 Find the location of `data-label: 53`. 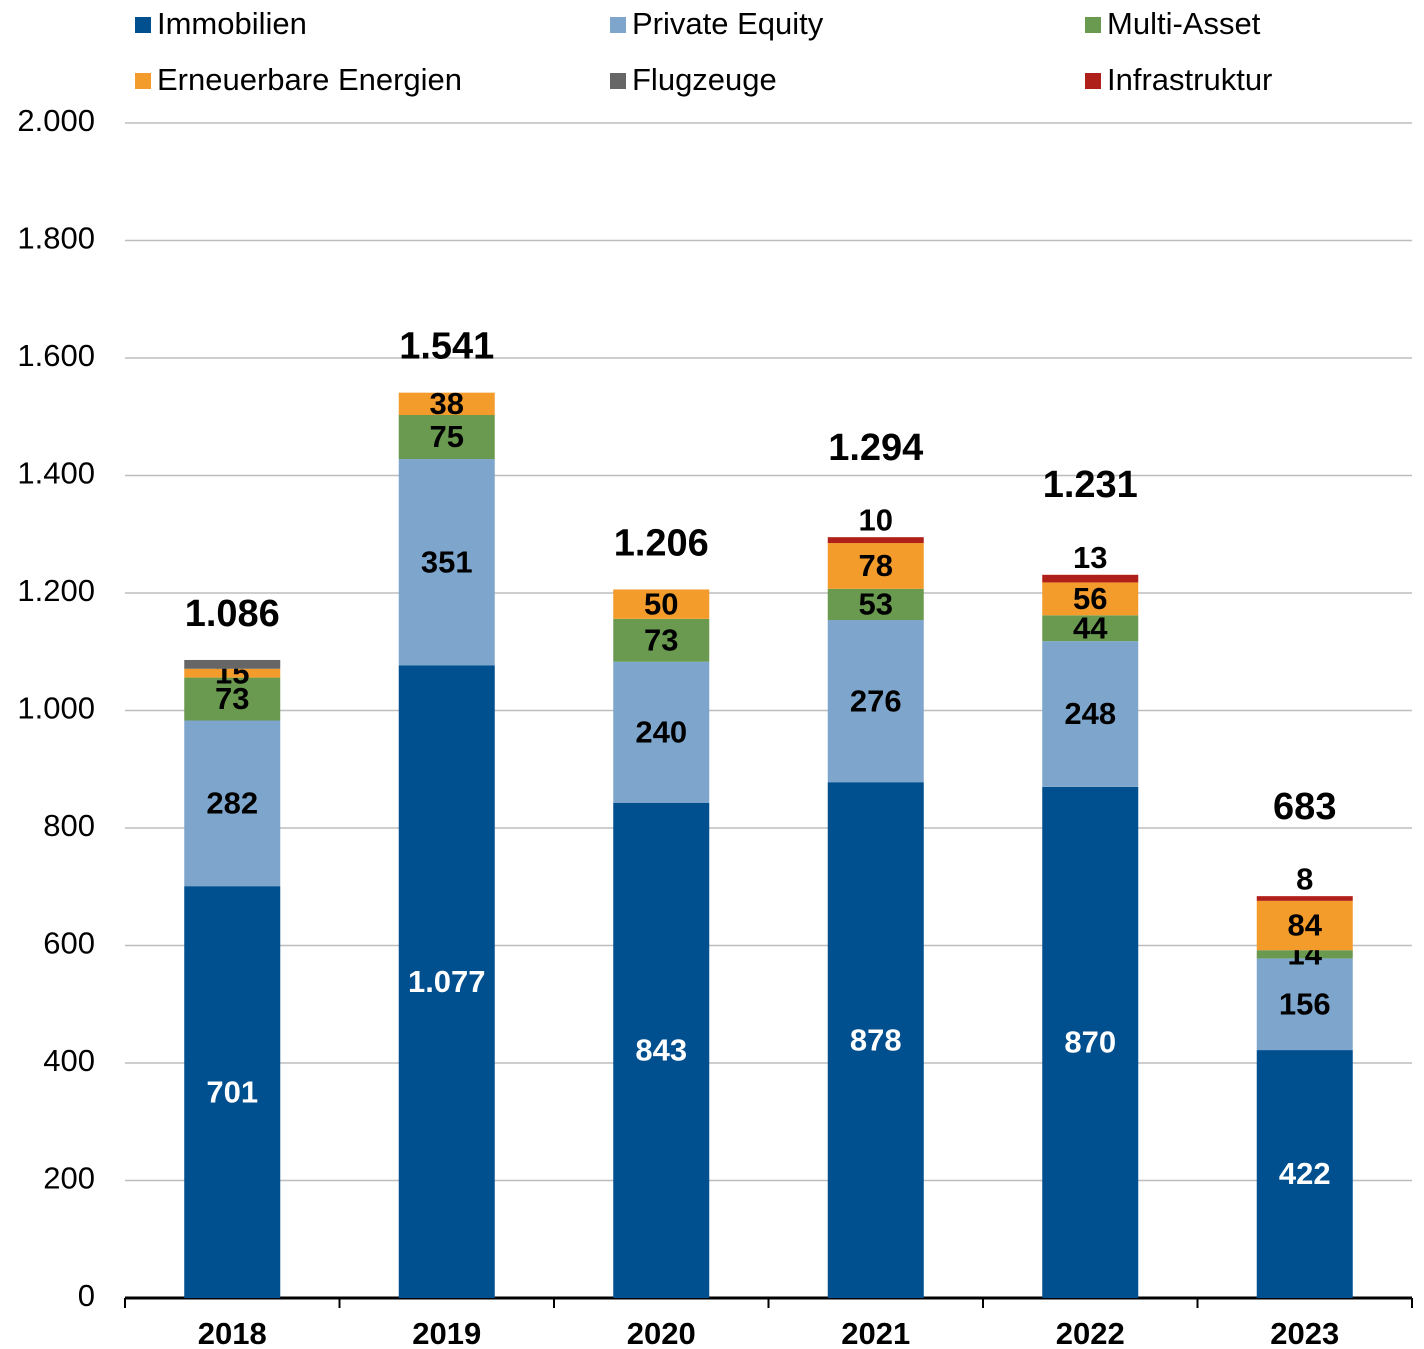

data-label: 53 is located at coordinates (876, 604).